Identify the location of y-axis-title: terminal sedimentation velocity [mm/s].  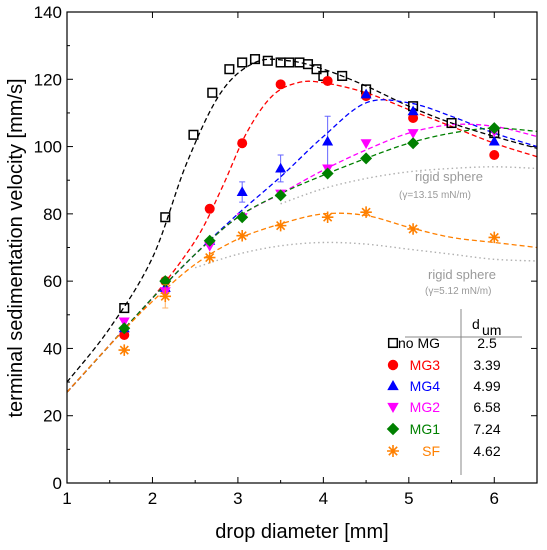
(16, 247).